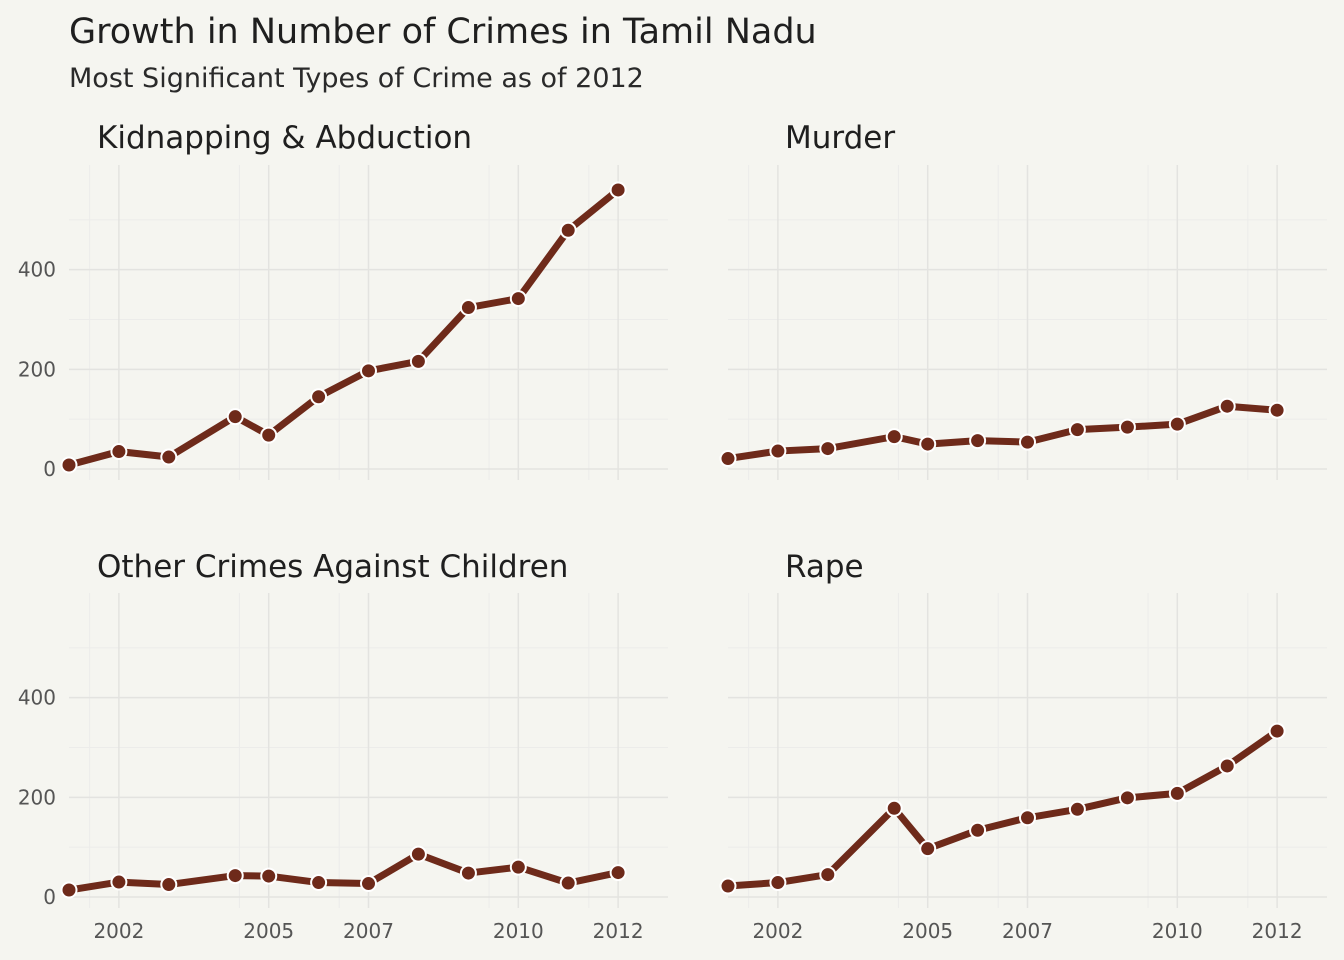 The height and width of the screenshot is (960, 1344). What do you see at coordinates (284, 138) in the screenshot?
I see `panel-title: Kidnapping & Abduction` at bounding box center [284, 138].